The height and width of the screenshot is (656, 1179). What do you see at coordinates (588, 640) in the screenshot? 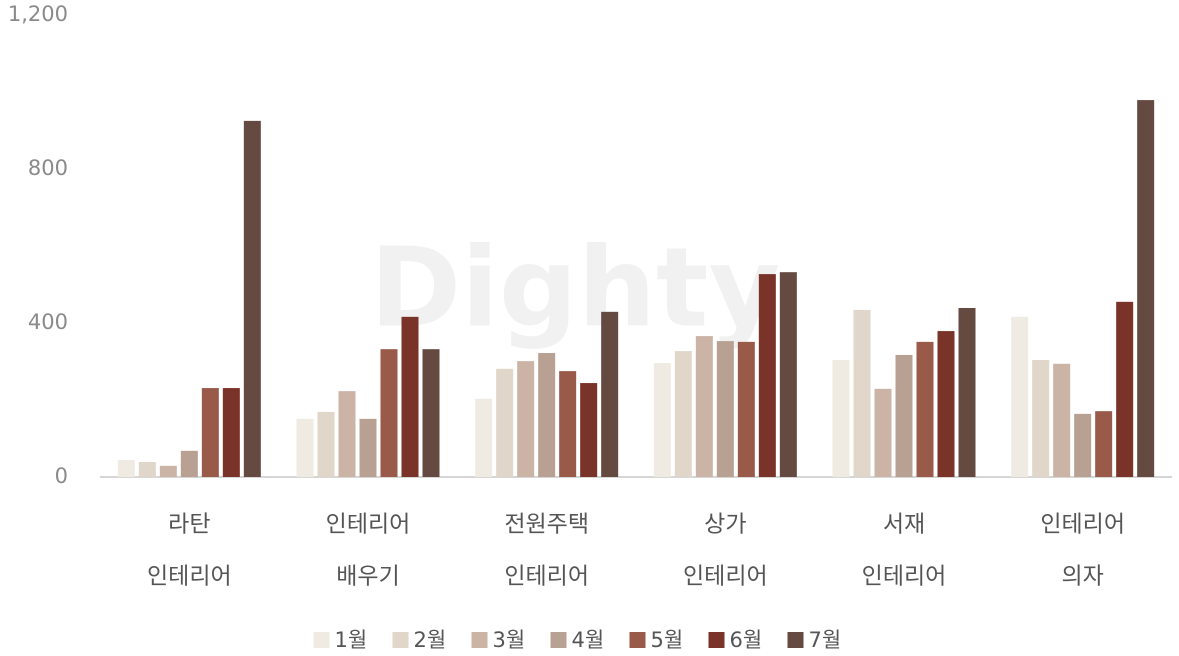
I see `legend-label: 4월` at bounding box center [588, 640].